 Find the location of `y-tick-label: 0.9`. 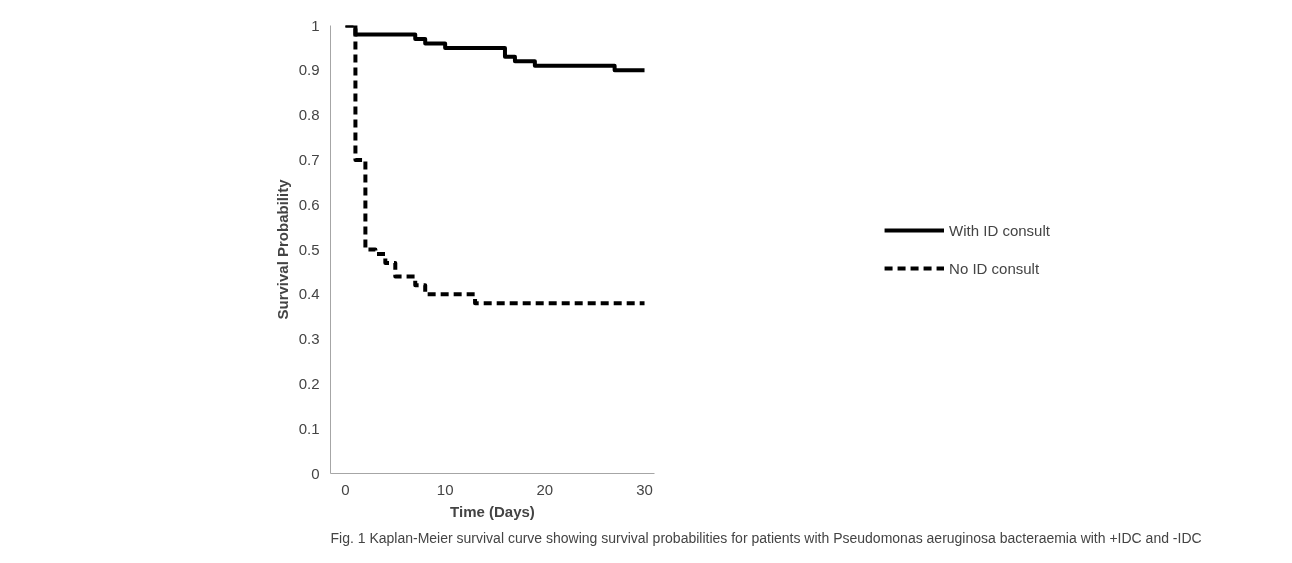

y-tick-label: 0.9 is located at coordinates (309, 70).